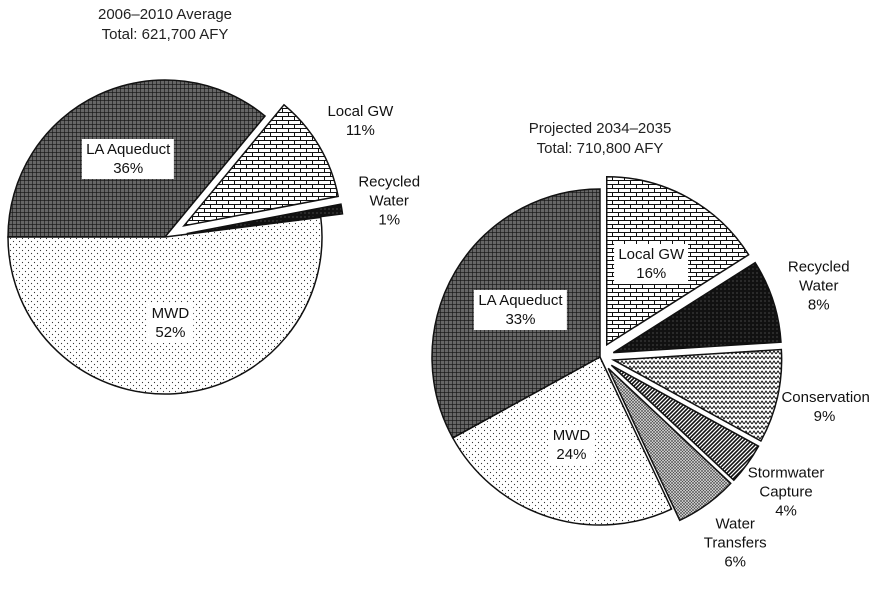 The width and height of the screenshot is (887, 594). What do you see at coordinates (600, 128) in the screenshot?
I see `chart-title: Projected 2034–2035` at bounding box center [600, 128].